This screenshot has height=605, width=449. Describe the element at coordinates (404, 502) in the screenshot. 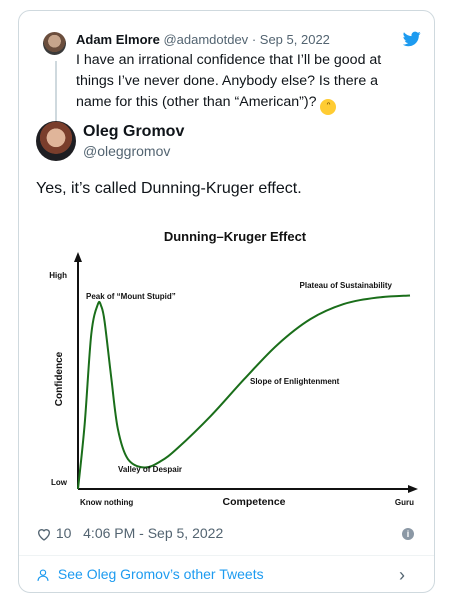

I see `x-tick-guru: Guru` at that location.